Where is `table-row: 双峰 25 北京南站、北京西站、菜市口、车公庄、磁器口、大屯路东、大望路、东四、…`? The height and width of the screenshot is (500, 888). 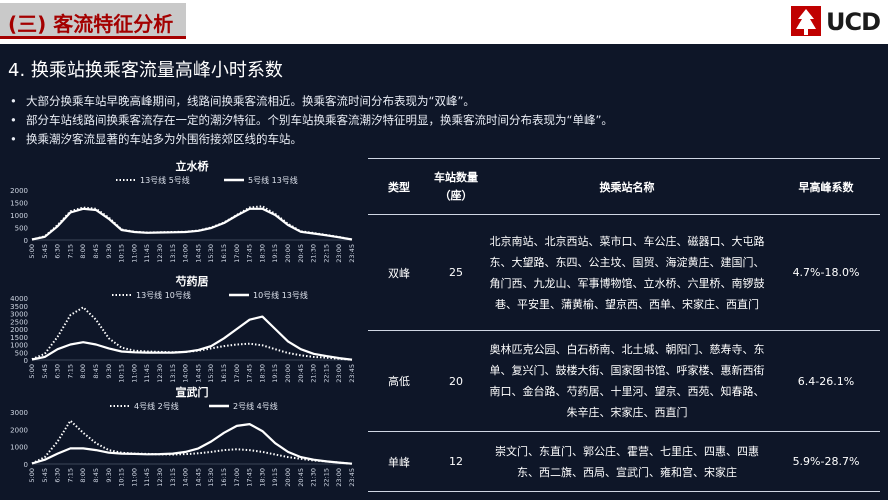 table-row: 双峰 25 北京南站、北京西站、菜市口、车公庄、磁器口、大屯路东、大望路、东四、… is located at coordinates (624, 272).